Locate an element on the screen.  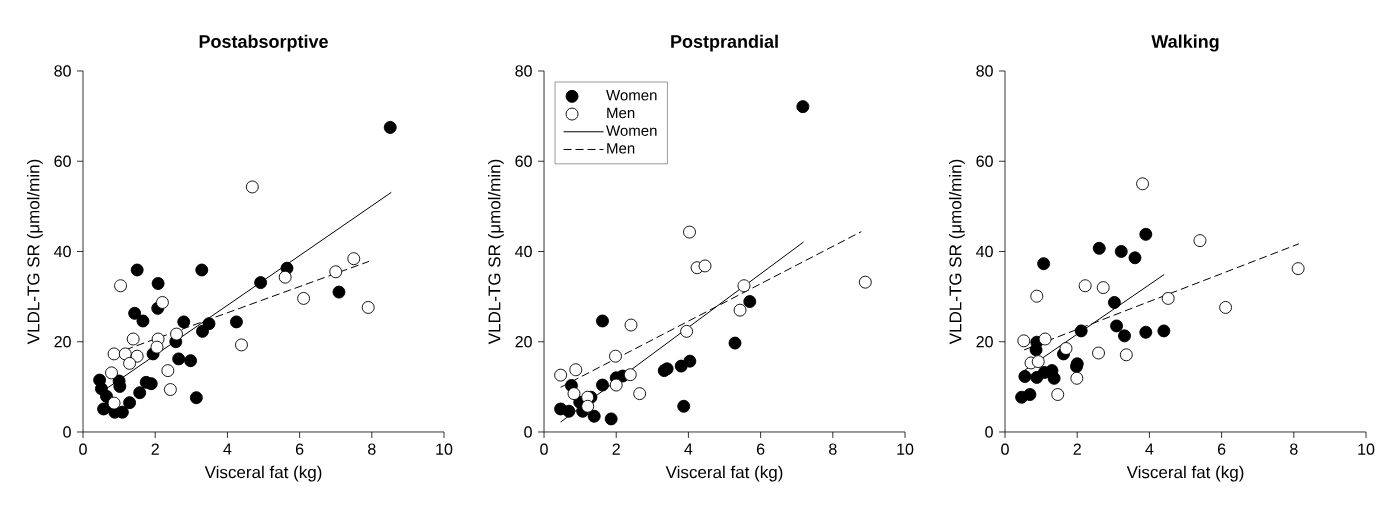
chart-title: Postprandial is located at coordinates (724, 43).